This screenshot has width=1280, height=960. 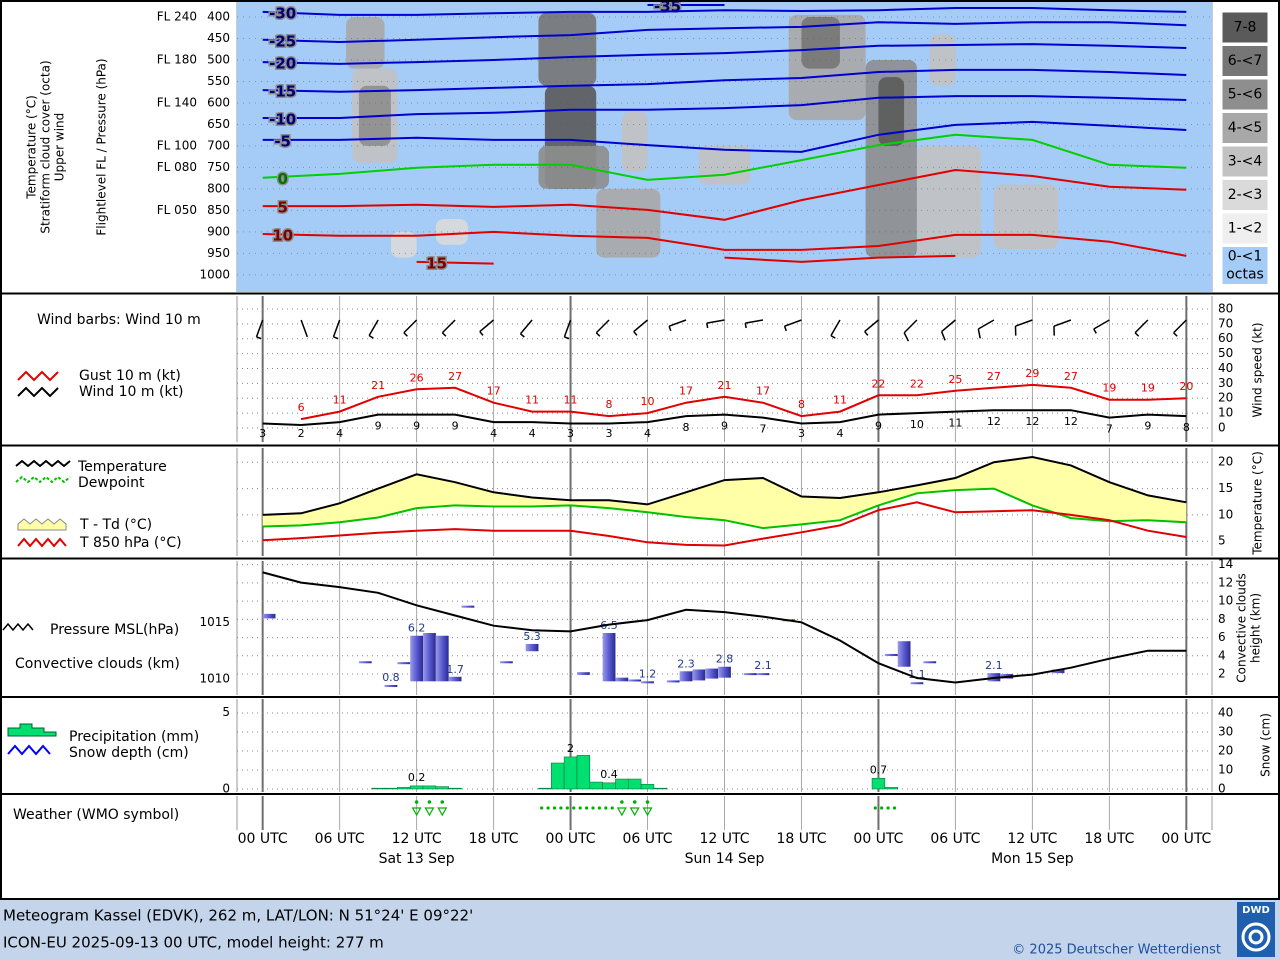 I want to click on data-label: 4, so click(x=839, y=433).